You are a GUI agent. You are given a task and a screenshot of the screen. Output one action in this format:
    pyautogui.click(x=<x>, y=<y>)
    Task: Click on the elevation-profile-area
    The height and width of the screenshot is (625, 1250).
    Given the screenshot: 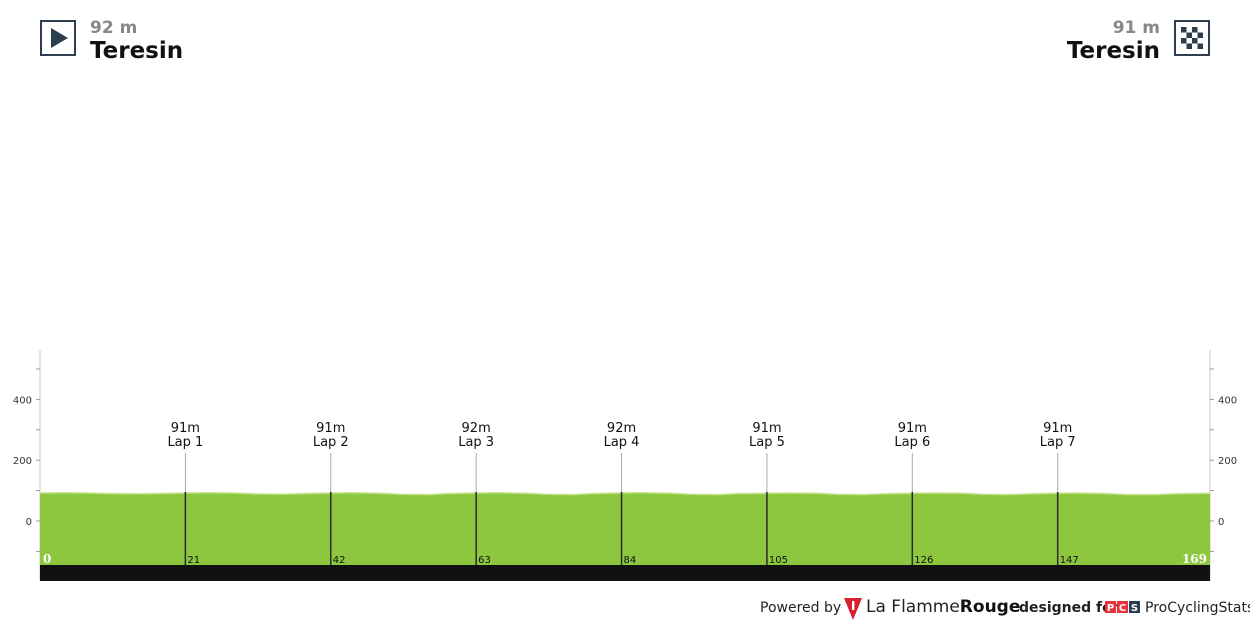 What is the action you would take?
    pyautogui.click(x=625, y=528)
    